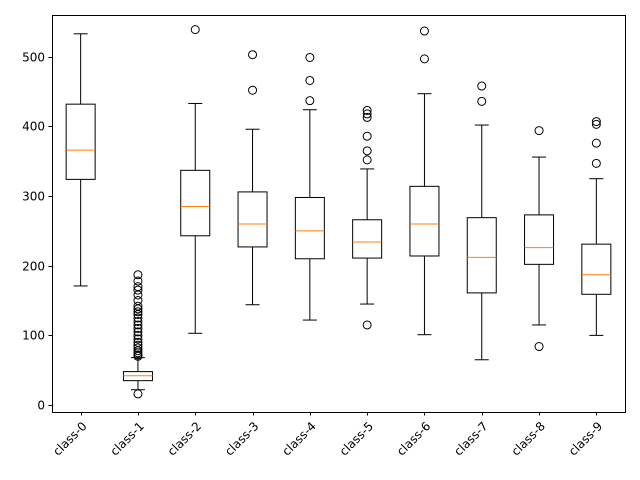 The width and height of the screenshot is (640, 480). I want to click on y-tick-label: 400, so click(33, 127).